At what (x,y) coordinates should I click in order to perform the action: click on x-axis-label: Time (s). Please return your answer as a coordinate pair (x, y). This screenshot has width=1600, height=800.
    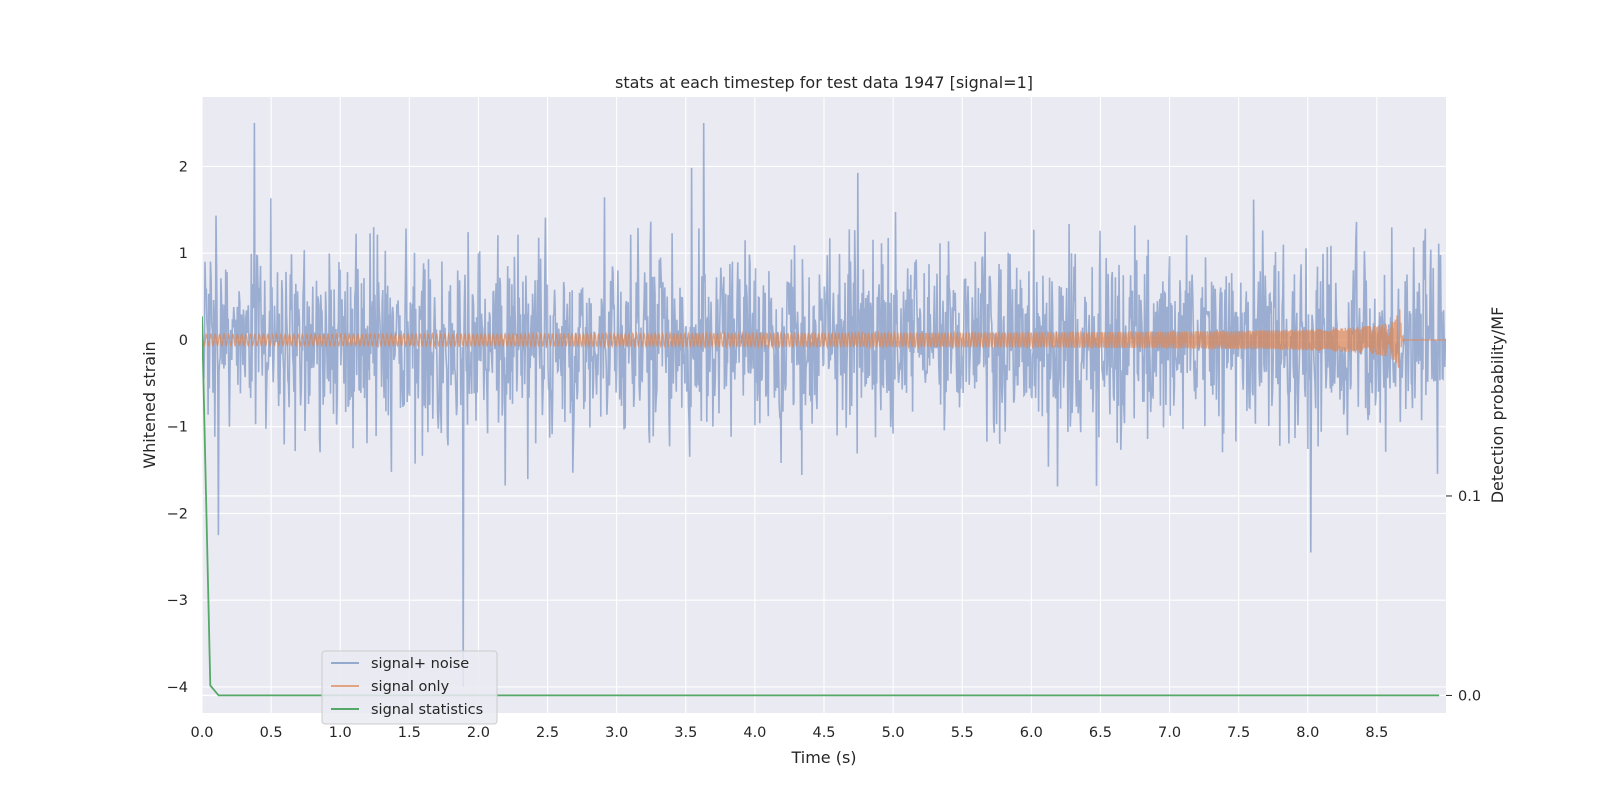
    Looking at the image, I should click on (823, 757).